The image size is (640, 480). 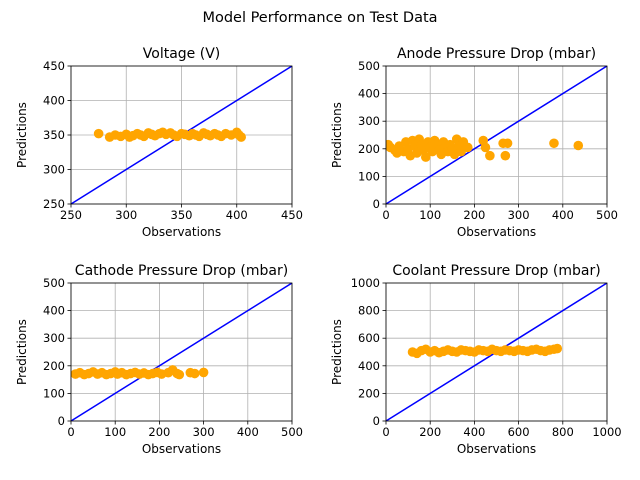 I want to click on x-tick-label: 800, so click(x=563, y=432).